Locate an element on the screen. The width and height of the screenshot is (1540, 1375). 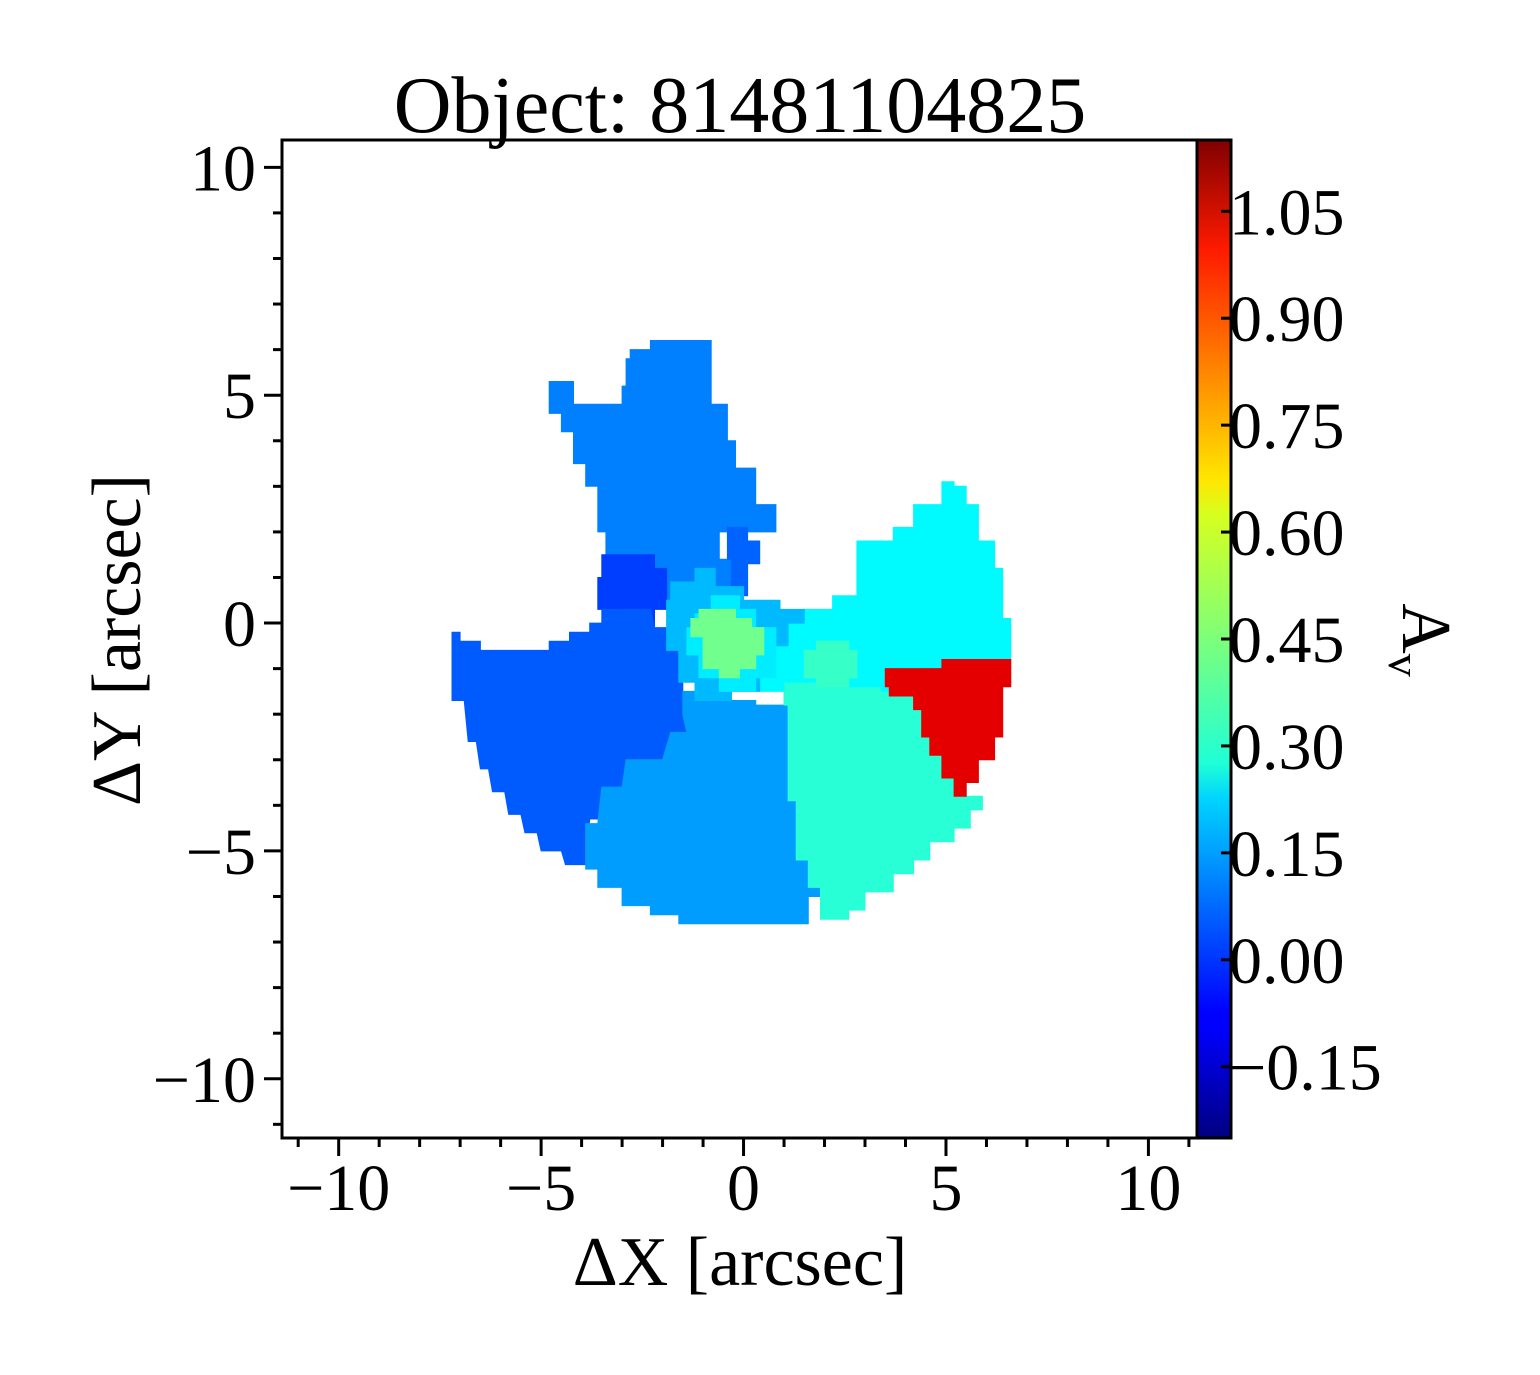
colorbar-tick-label: 1.05 is located at coordinates (1287, 212).